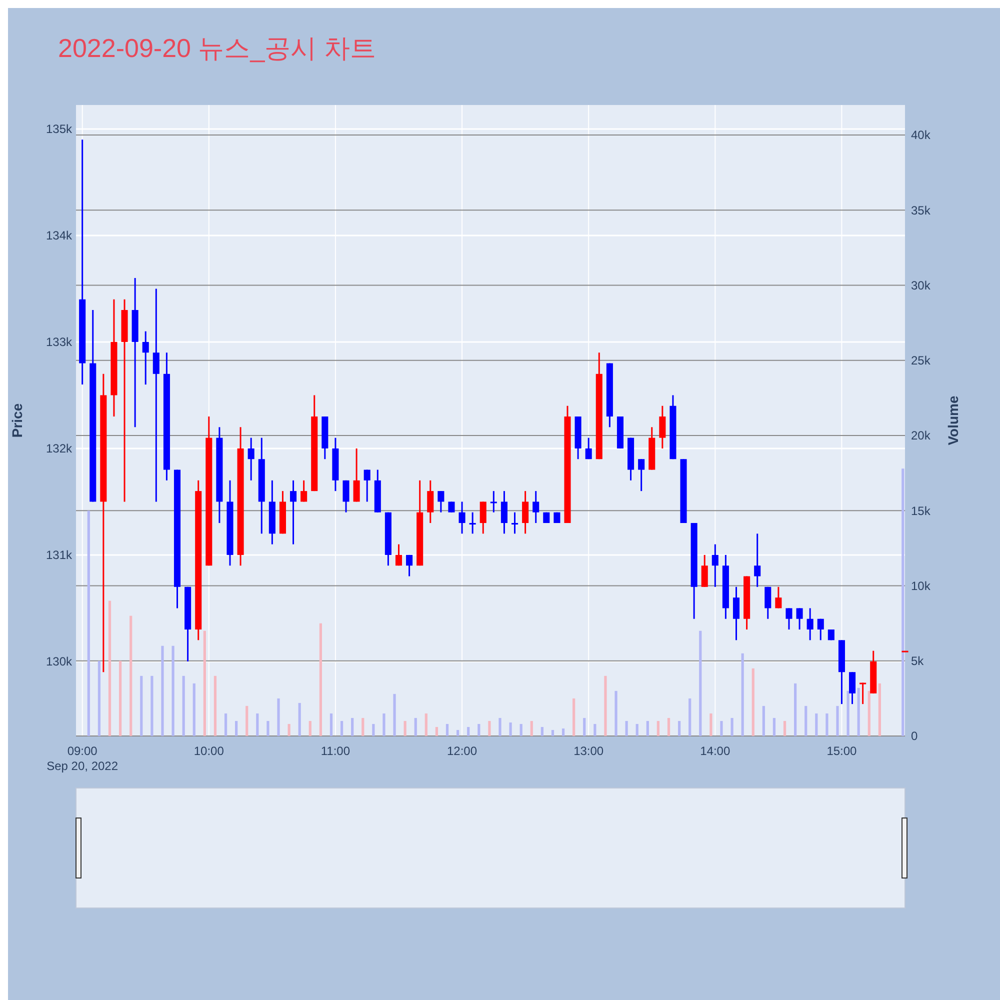 Image resolution: width=1000 pixels, height=1000 pixels. What do you see at coordinates (59, 235) in the screenshot?
I see `y-tick-label: 134k` at bounding box center [59, 235].